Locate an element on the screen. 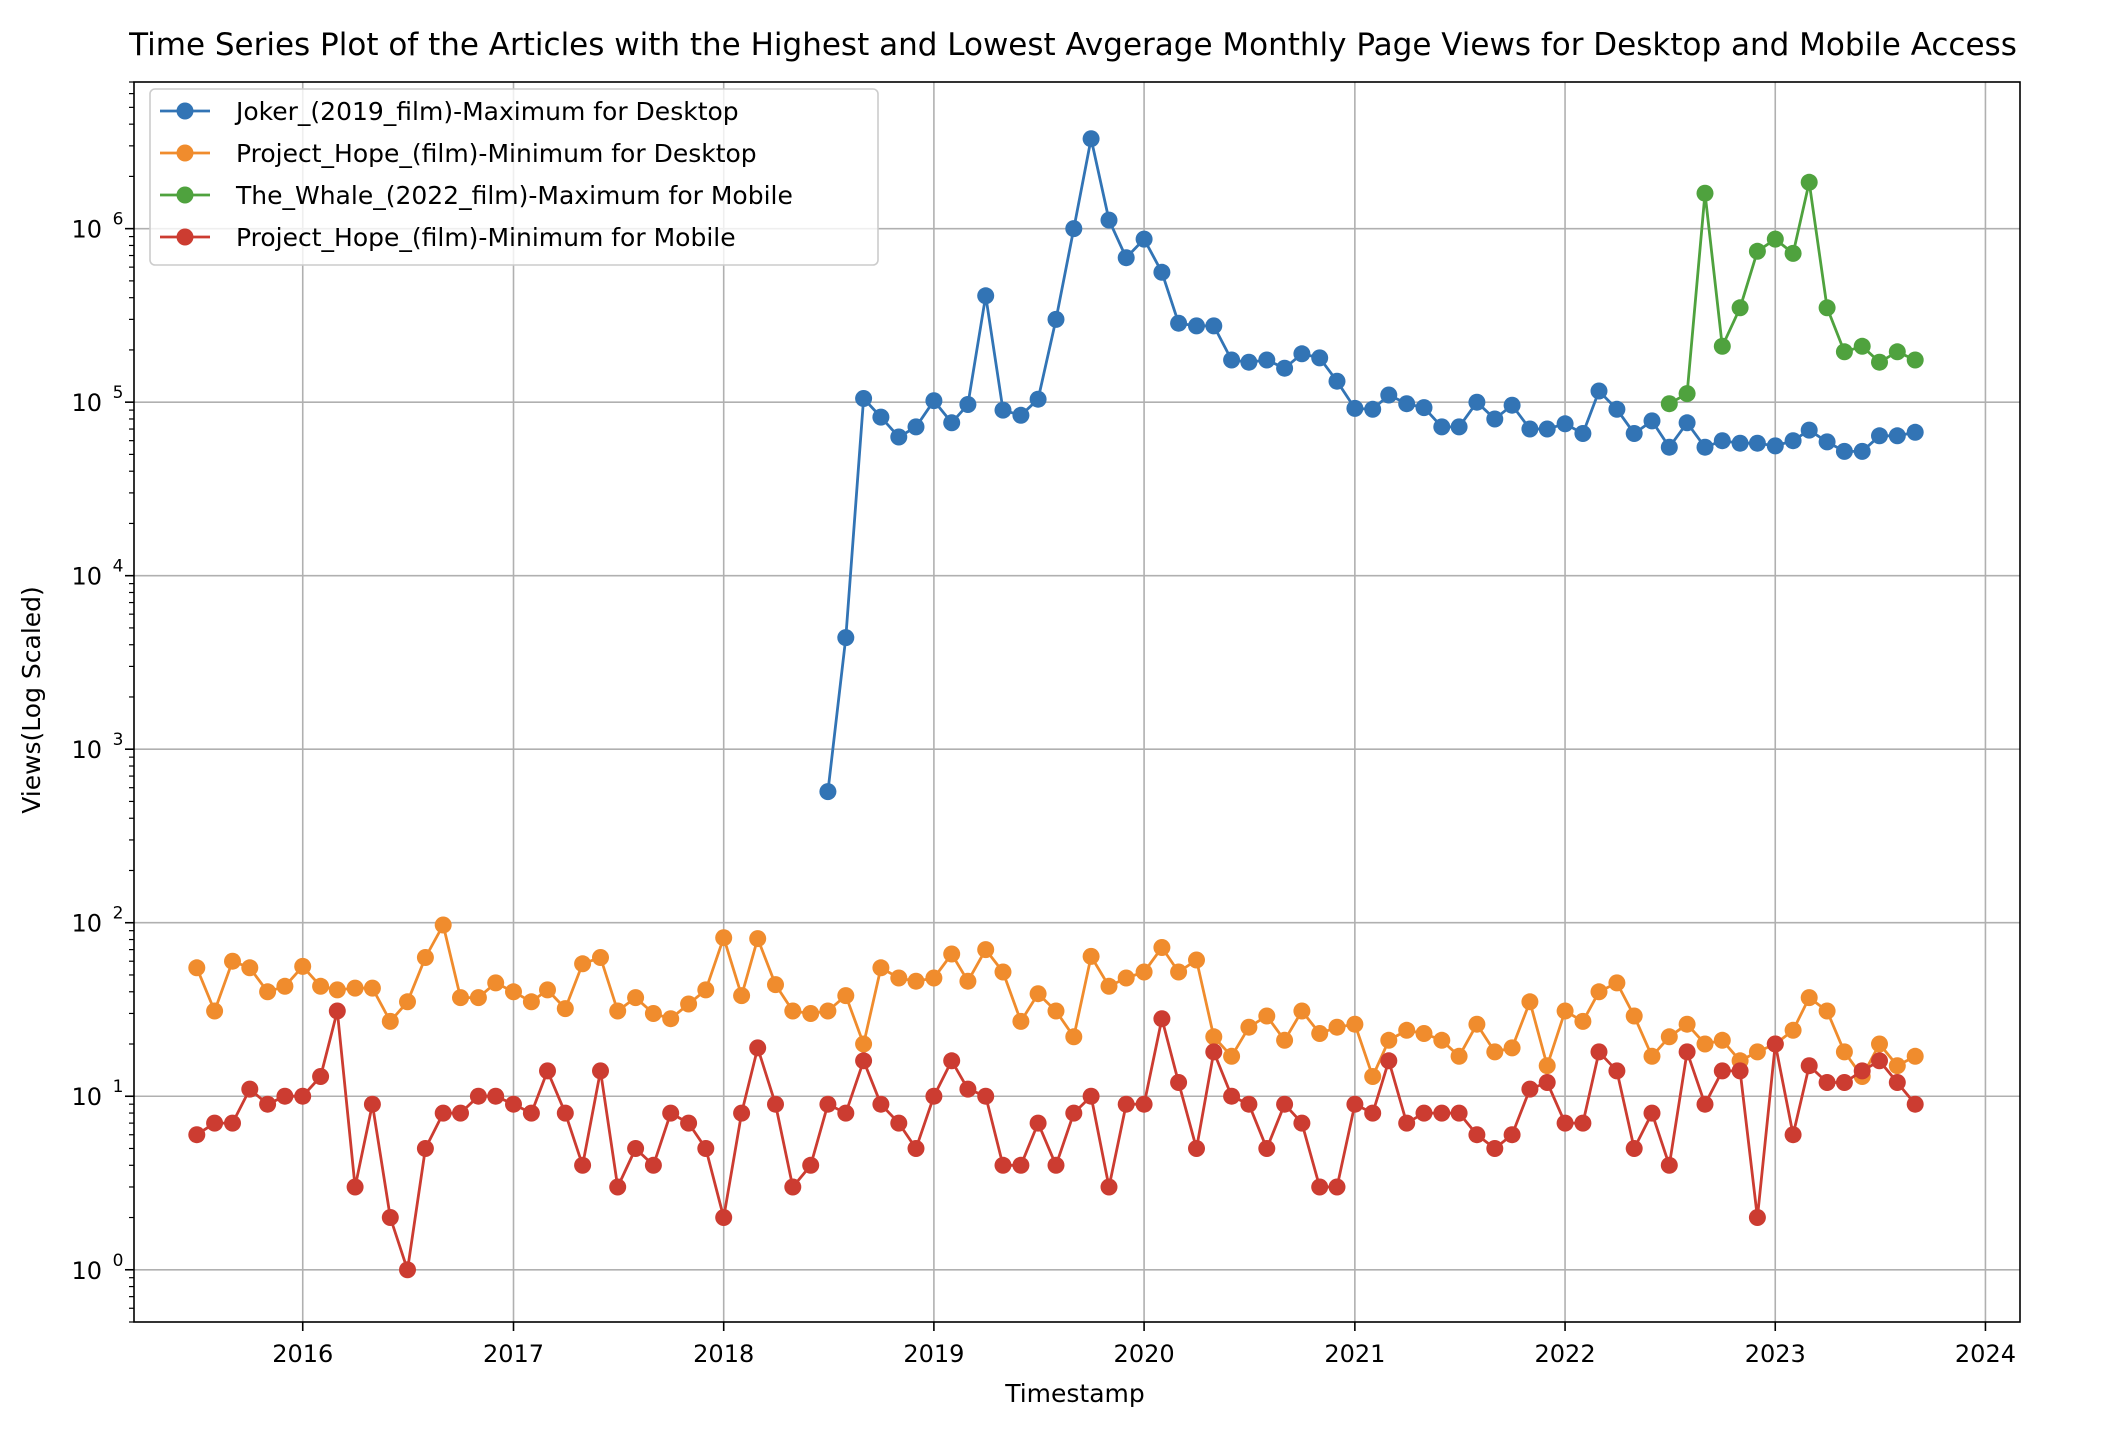 This screenshot has height=1432, width=2128. y-tick-exponent: 0 is located at coordinates (118, 1261).